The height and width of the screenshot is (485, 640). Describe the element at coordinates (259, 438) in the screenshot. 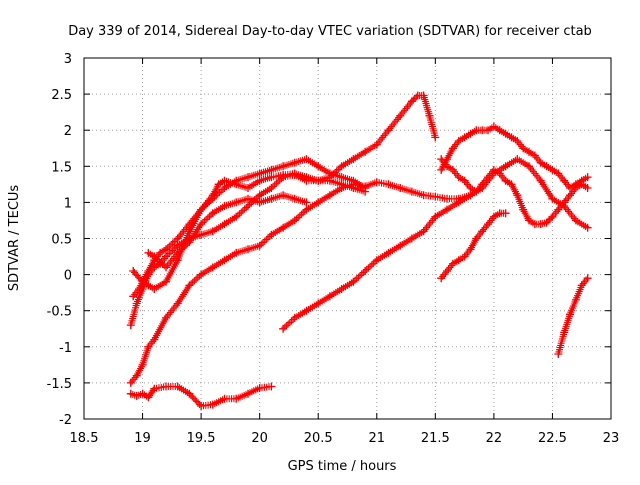

I see `x-tick-label: 20` at that location.